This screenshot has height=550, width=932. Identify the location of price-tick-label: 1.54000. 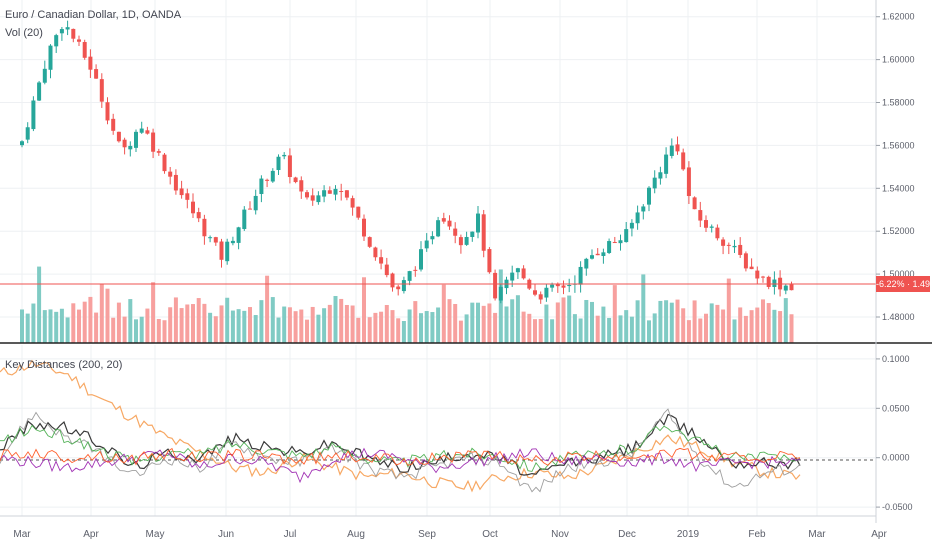
(898, 188).